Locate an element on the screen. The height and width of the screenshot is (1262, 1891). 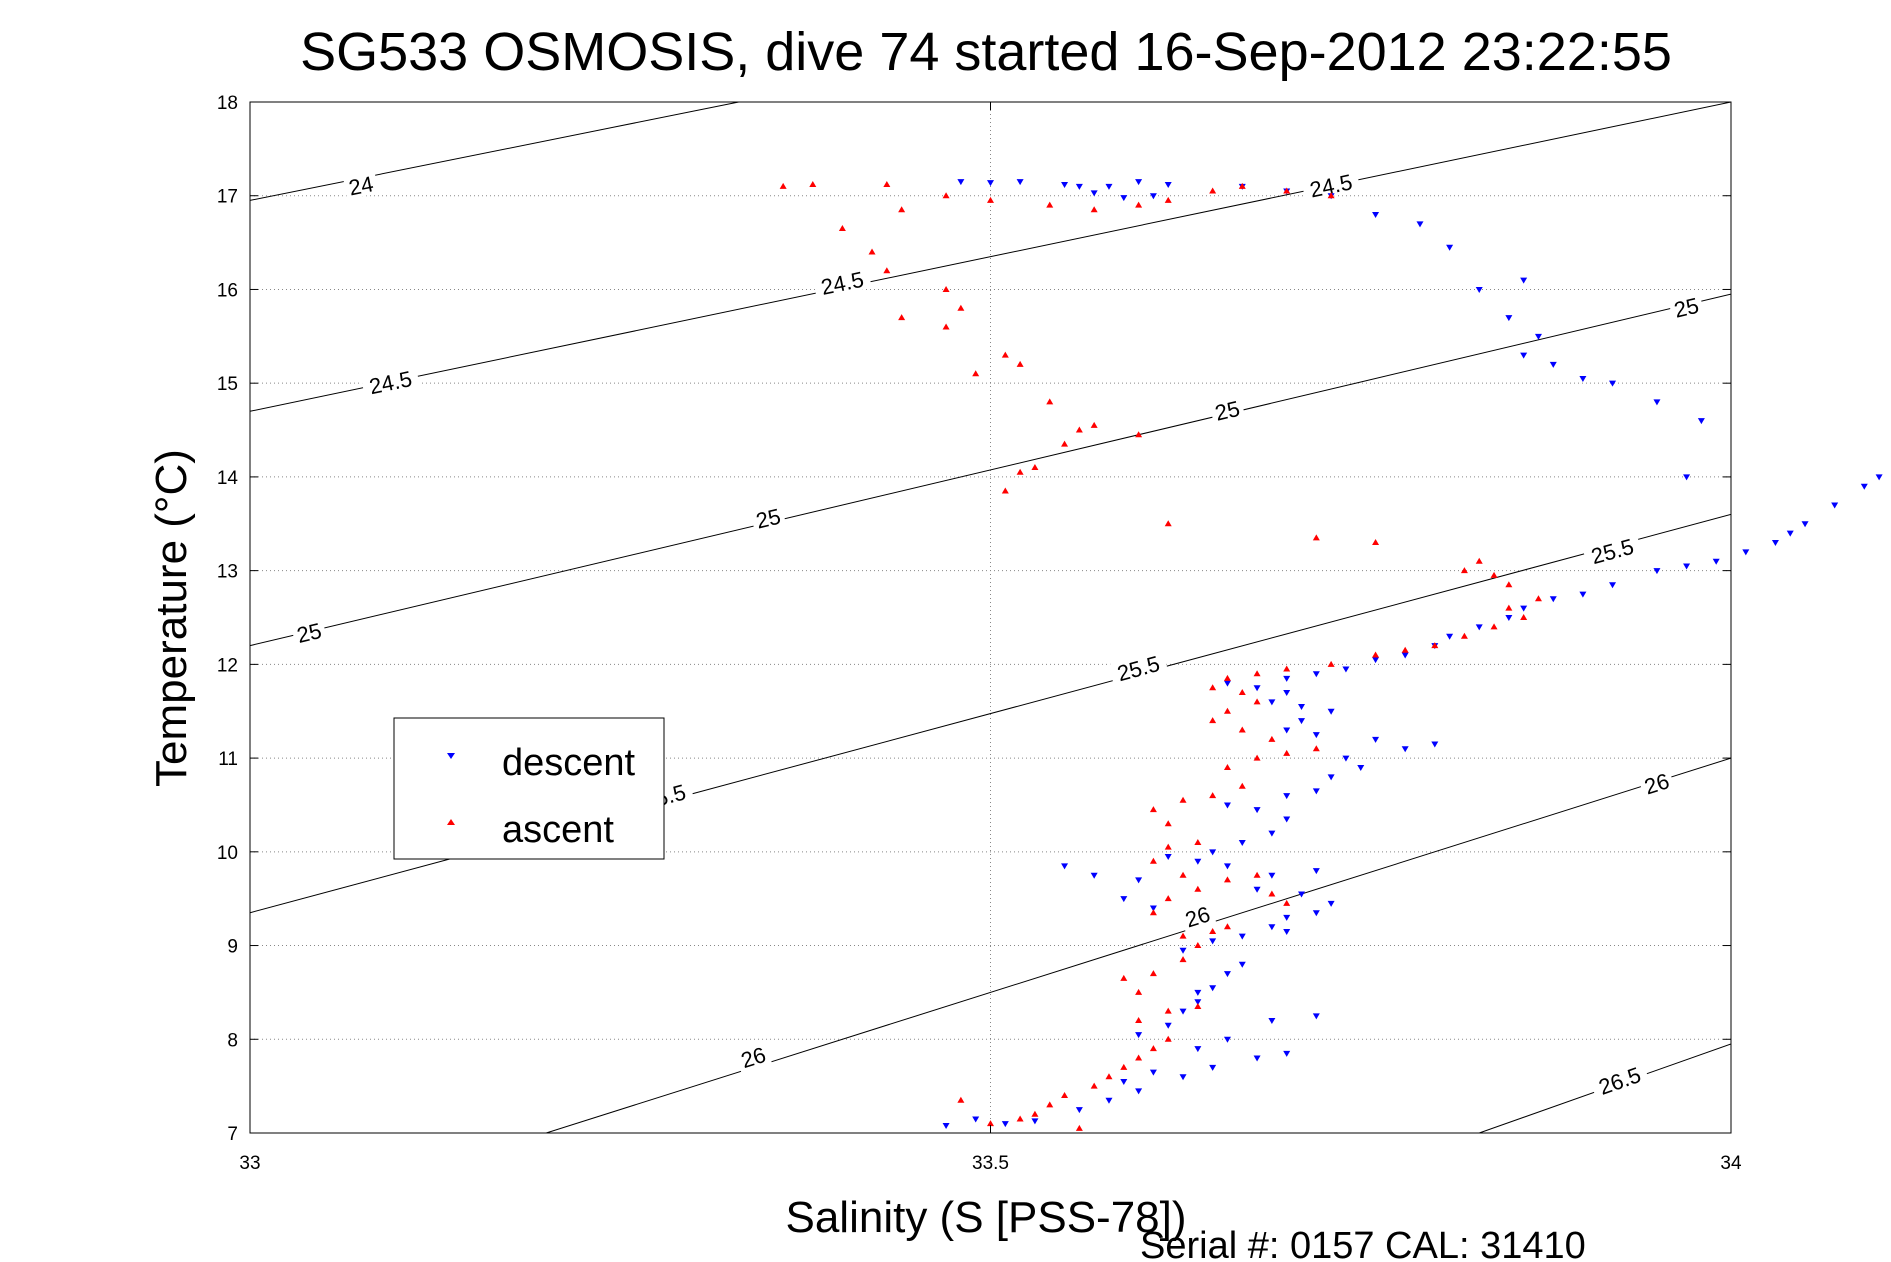
y-tick-label: 7 is located at coordinates (232, 1134).